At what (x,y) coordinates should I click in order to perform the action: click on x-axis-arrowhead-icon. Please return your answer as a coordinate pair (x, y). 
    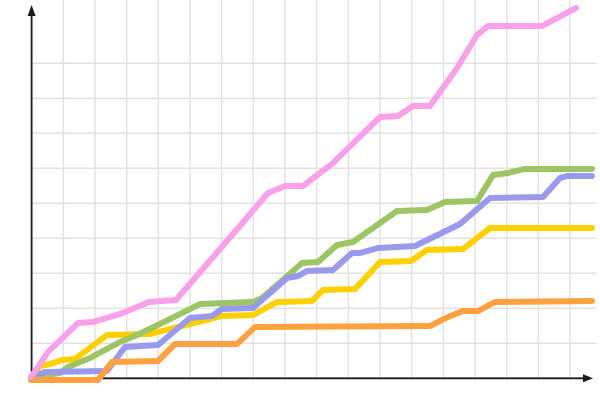
    Looking at the image, I should click on (588, 378).